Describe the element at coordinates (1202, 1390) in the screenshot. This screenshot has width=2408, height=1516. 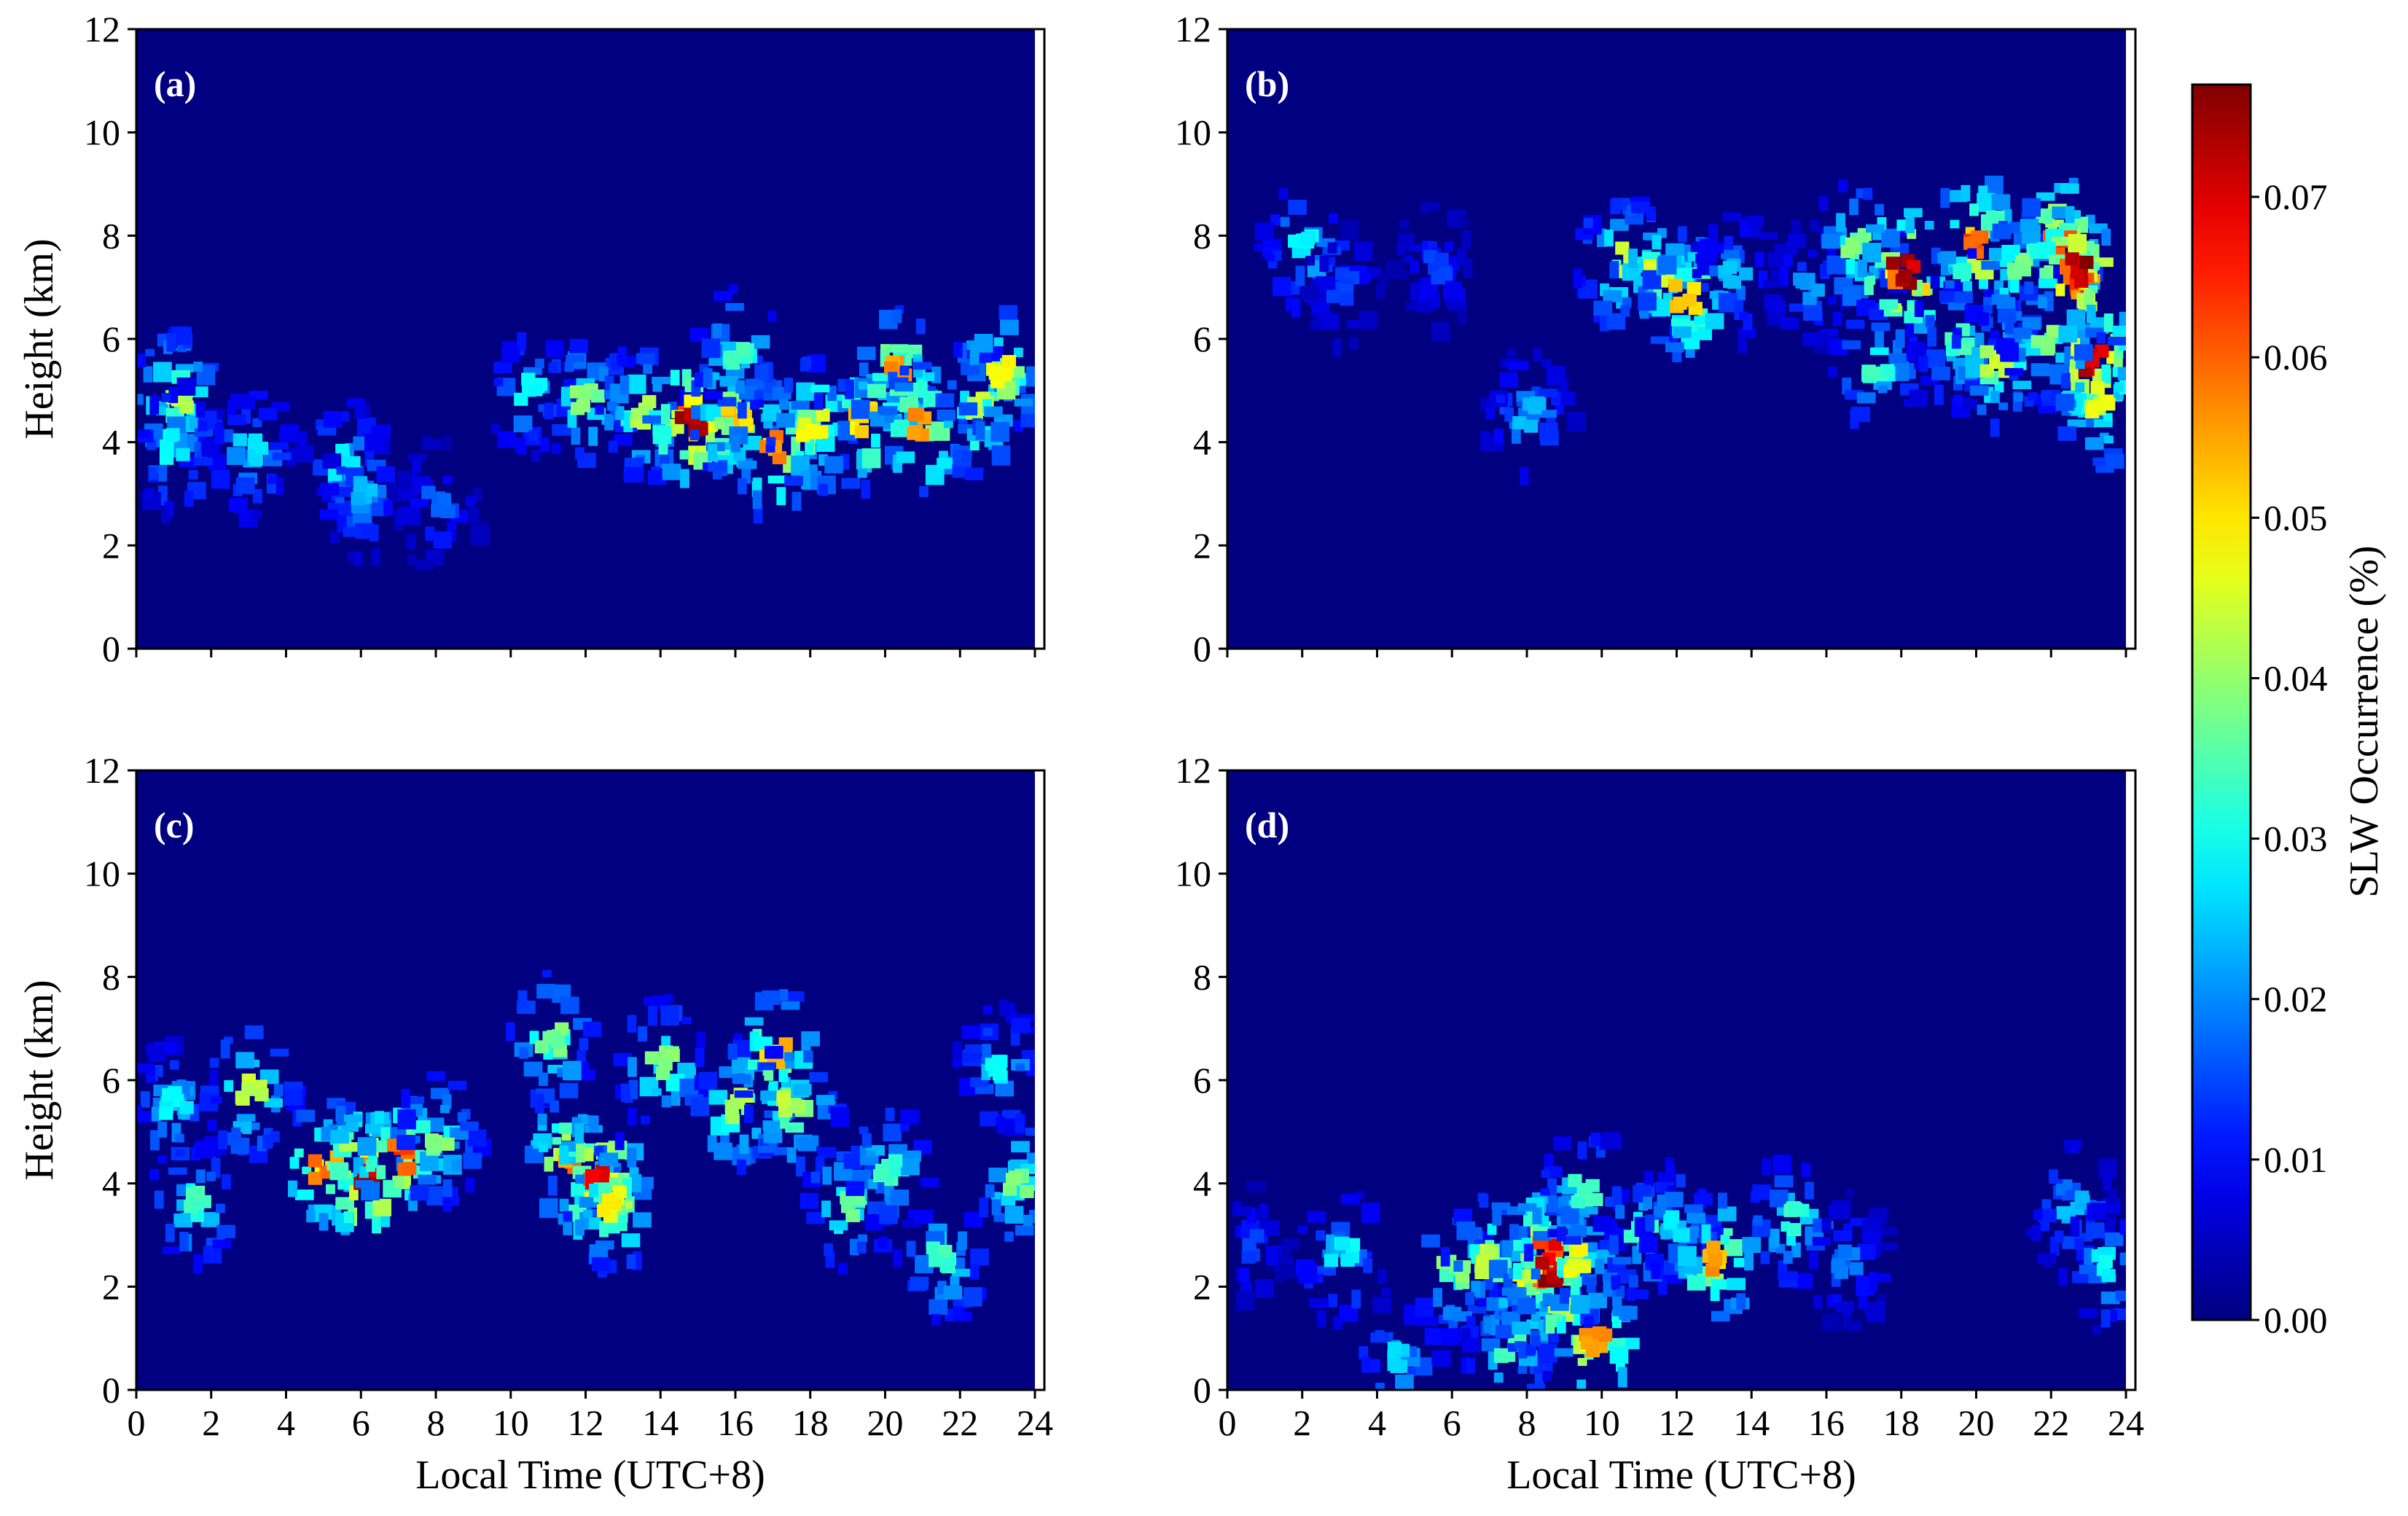
I see `y-tick-label: 0` at that location.